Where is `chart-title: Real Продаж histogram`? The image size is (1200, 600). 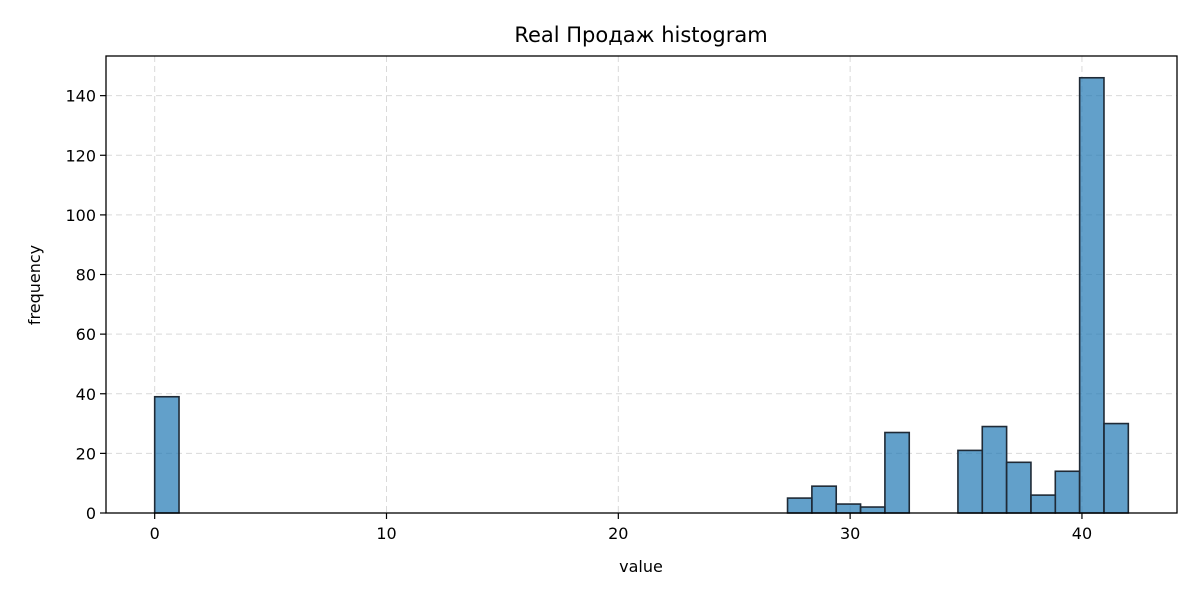 chart-title: Real Продаж histogram is located at coordinates (640, 35).